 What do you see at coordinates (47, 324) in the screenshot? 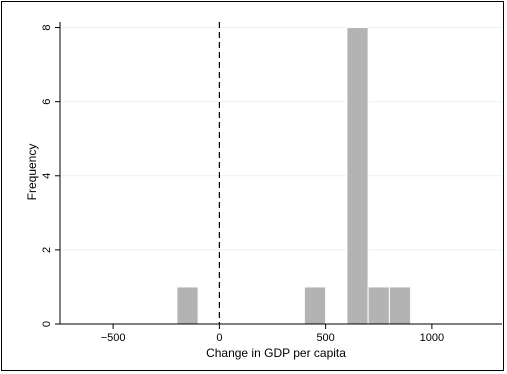
I see `y-tick-label-0: 0` at bounding box center [47, 324].